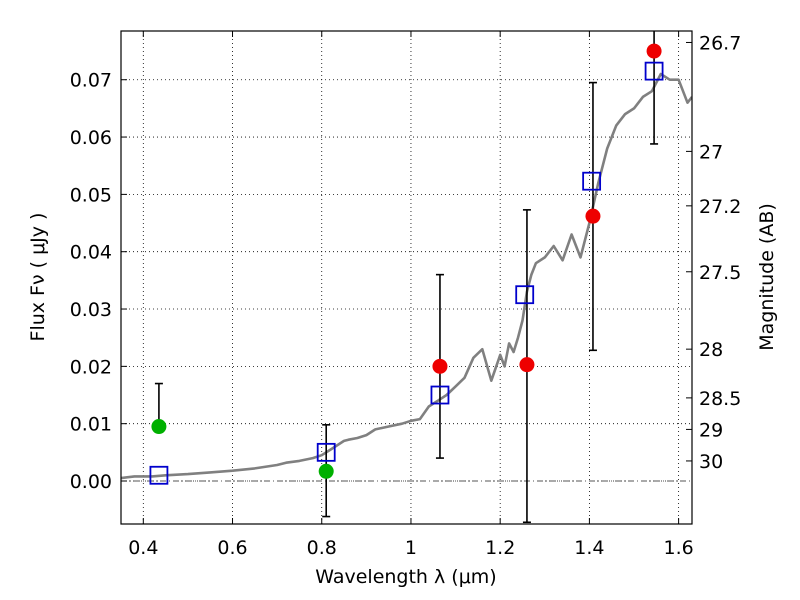 The image size is (800, 600). What do you see at coordinates (143, 548) in the screenshot?
I see `x-tick-label: 0.4` at bounding box center [143, 548].